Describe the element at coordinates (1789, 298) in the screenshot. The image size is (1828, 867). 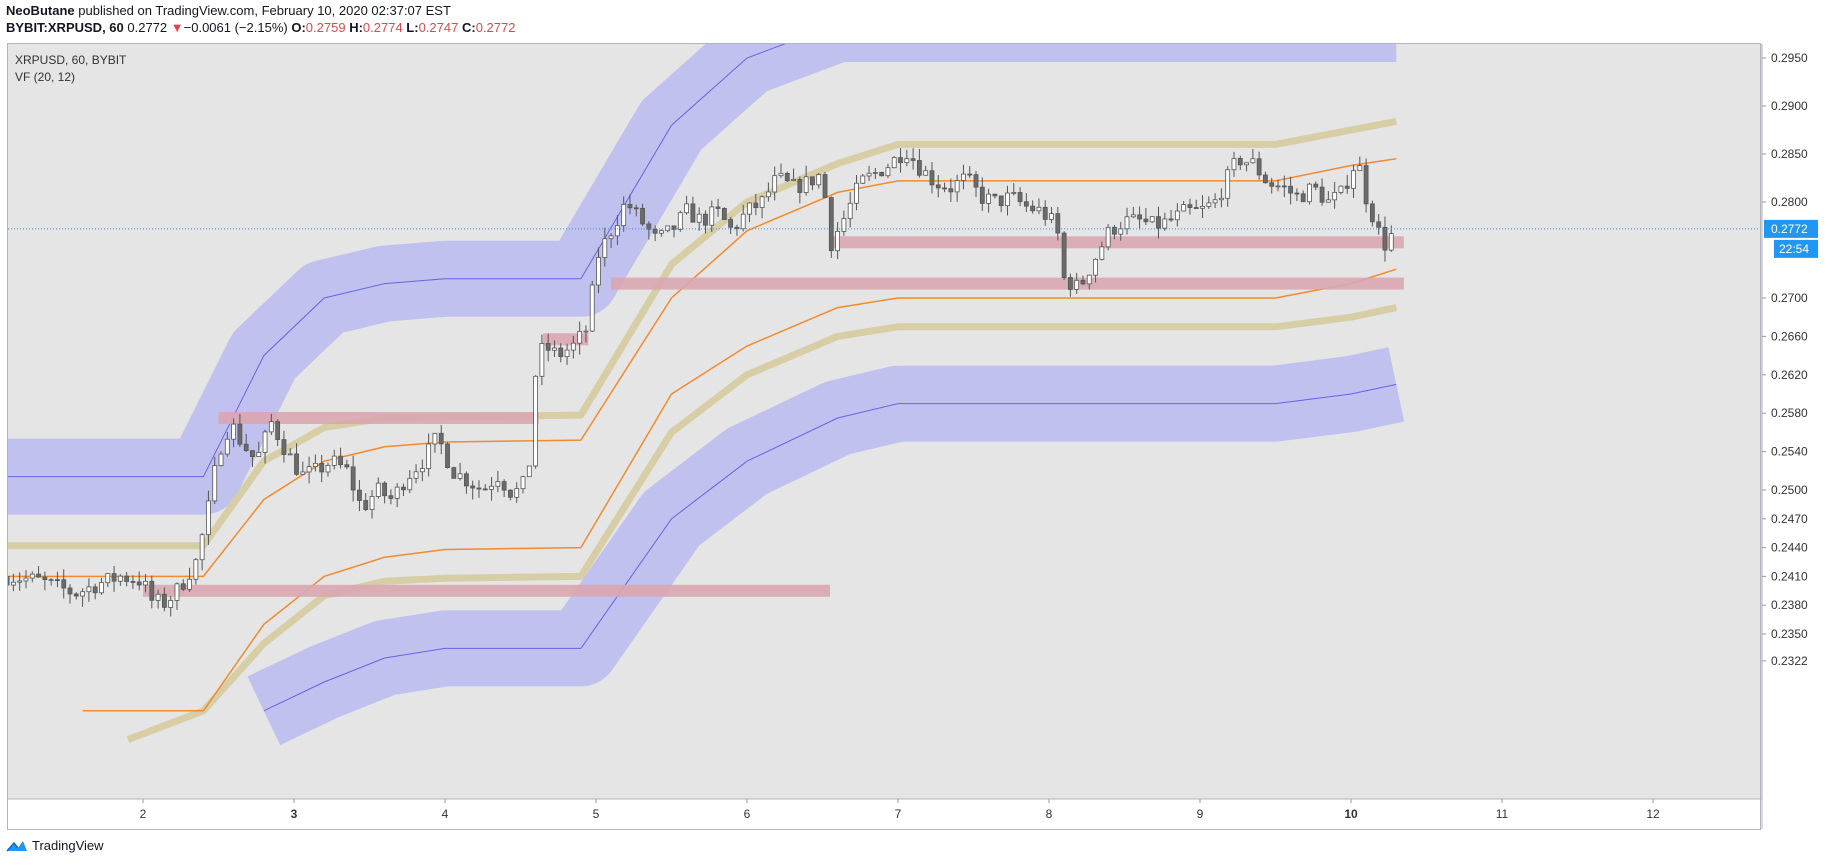
I see `price-tick-label: 0.2700` at that location.